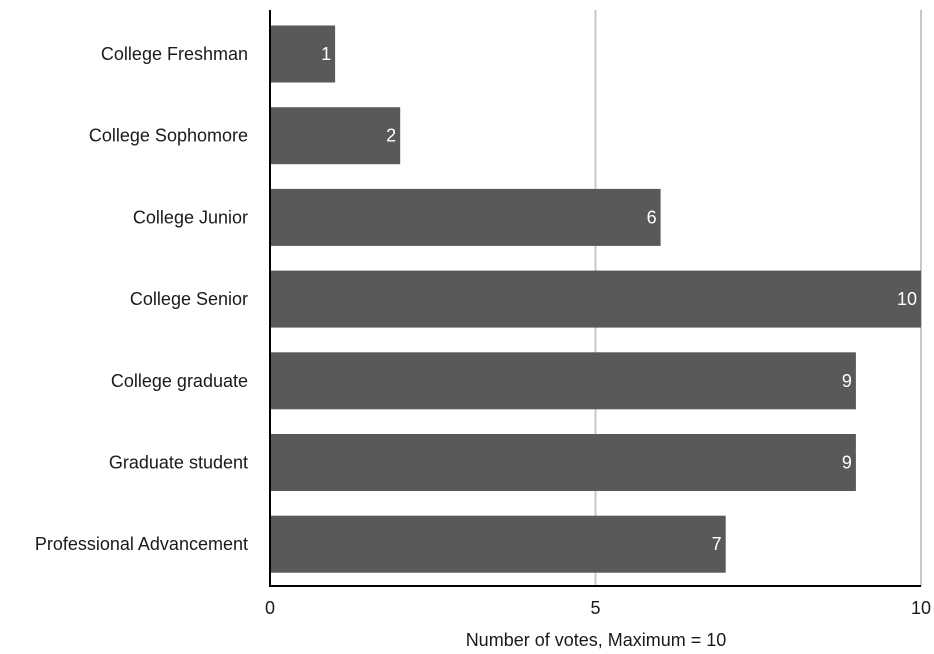 The width and height of the screenshot is (934, 654). Describe the element at coordinates (190, 217) in the screenshot. I see `category-label-2: College Junior` at that location.